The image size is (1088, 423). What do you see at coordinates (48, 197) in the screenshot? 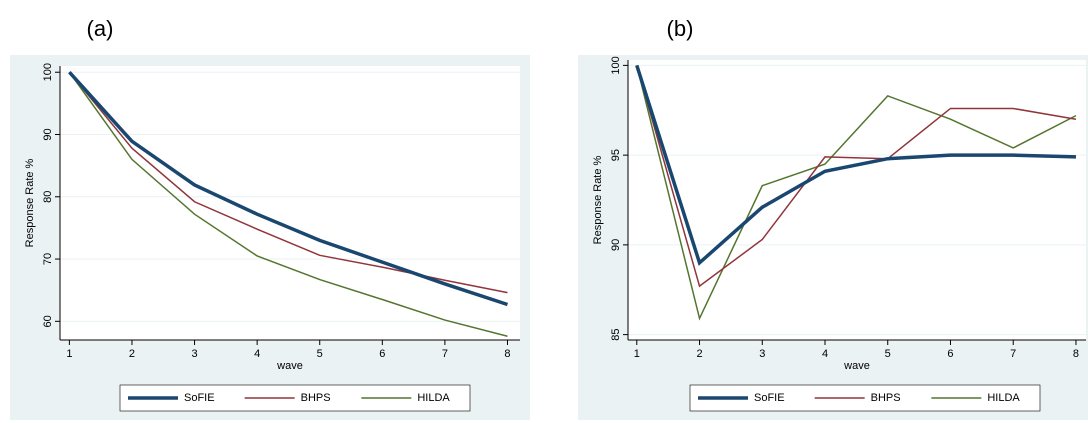
I see `y-tick-label: 80` at bounding box center [48, 197].